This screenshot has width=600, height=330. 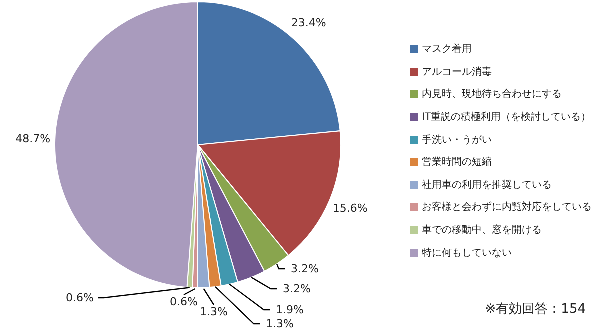 I want to click on legend-label: 営業時間の短縮, so click(x=457, y=163).